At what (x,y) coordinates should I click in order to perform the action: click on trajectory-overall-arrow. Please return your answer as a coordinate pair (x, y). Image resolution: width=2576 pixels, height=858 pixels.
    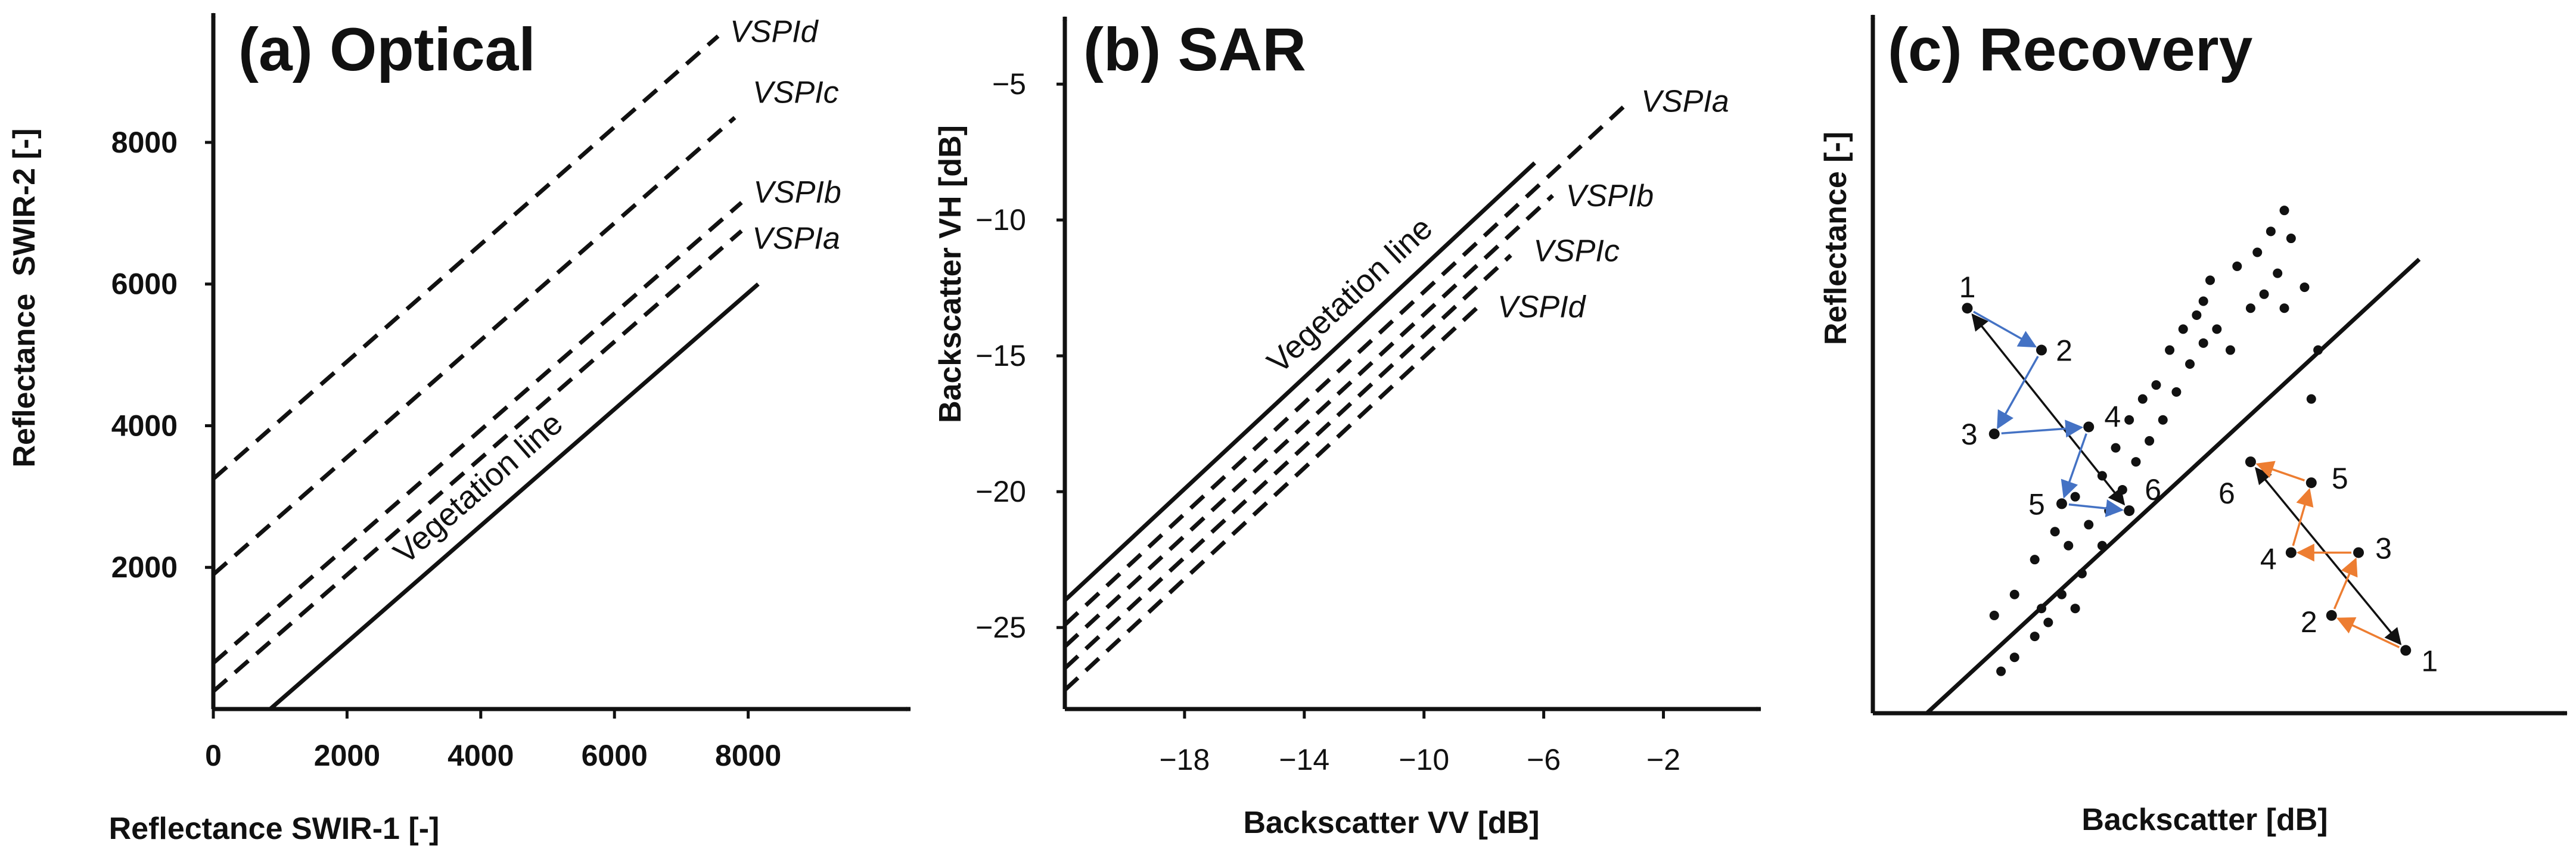
    Looking at the image, I should click on (2048, 409).